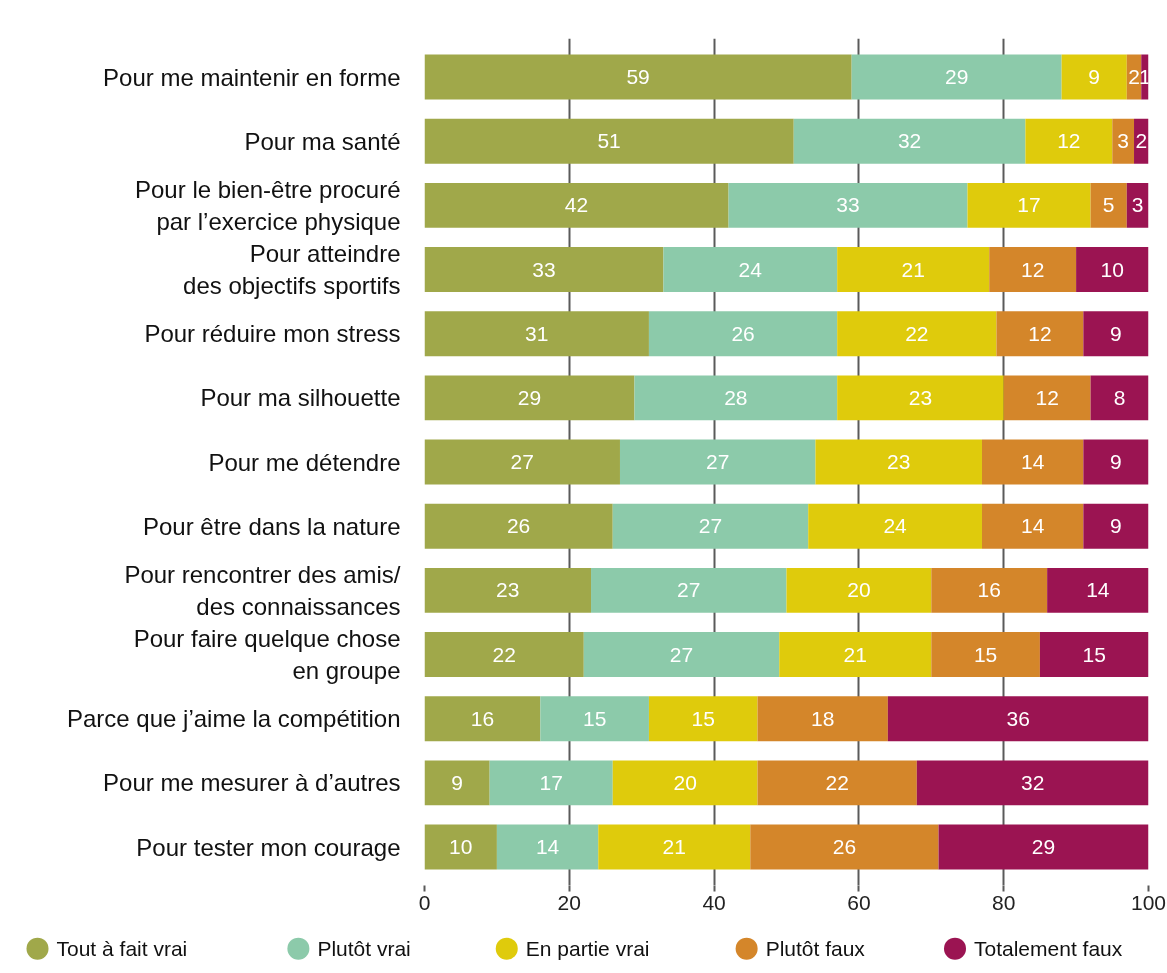 The height and width of the screenshot is (973, 1167). I want to click on data-label: 8, so click(1119, 397).